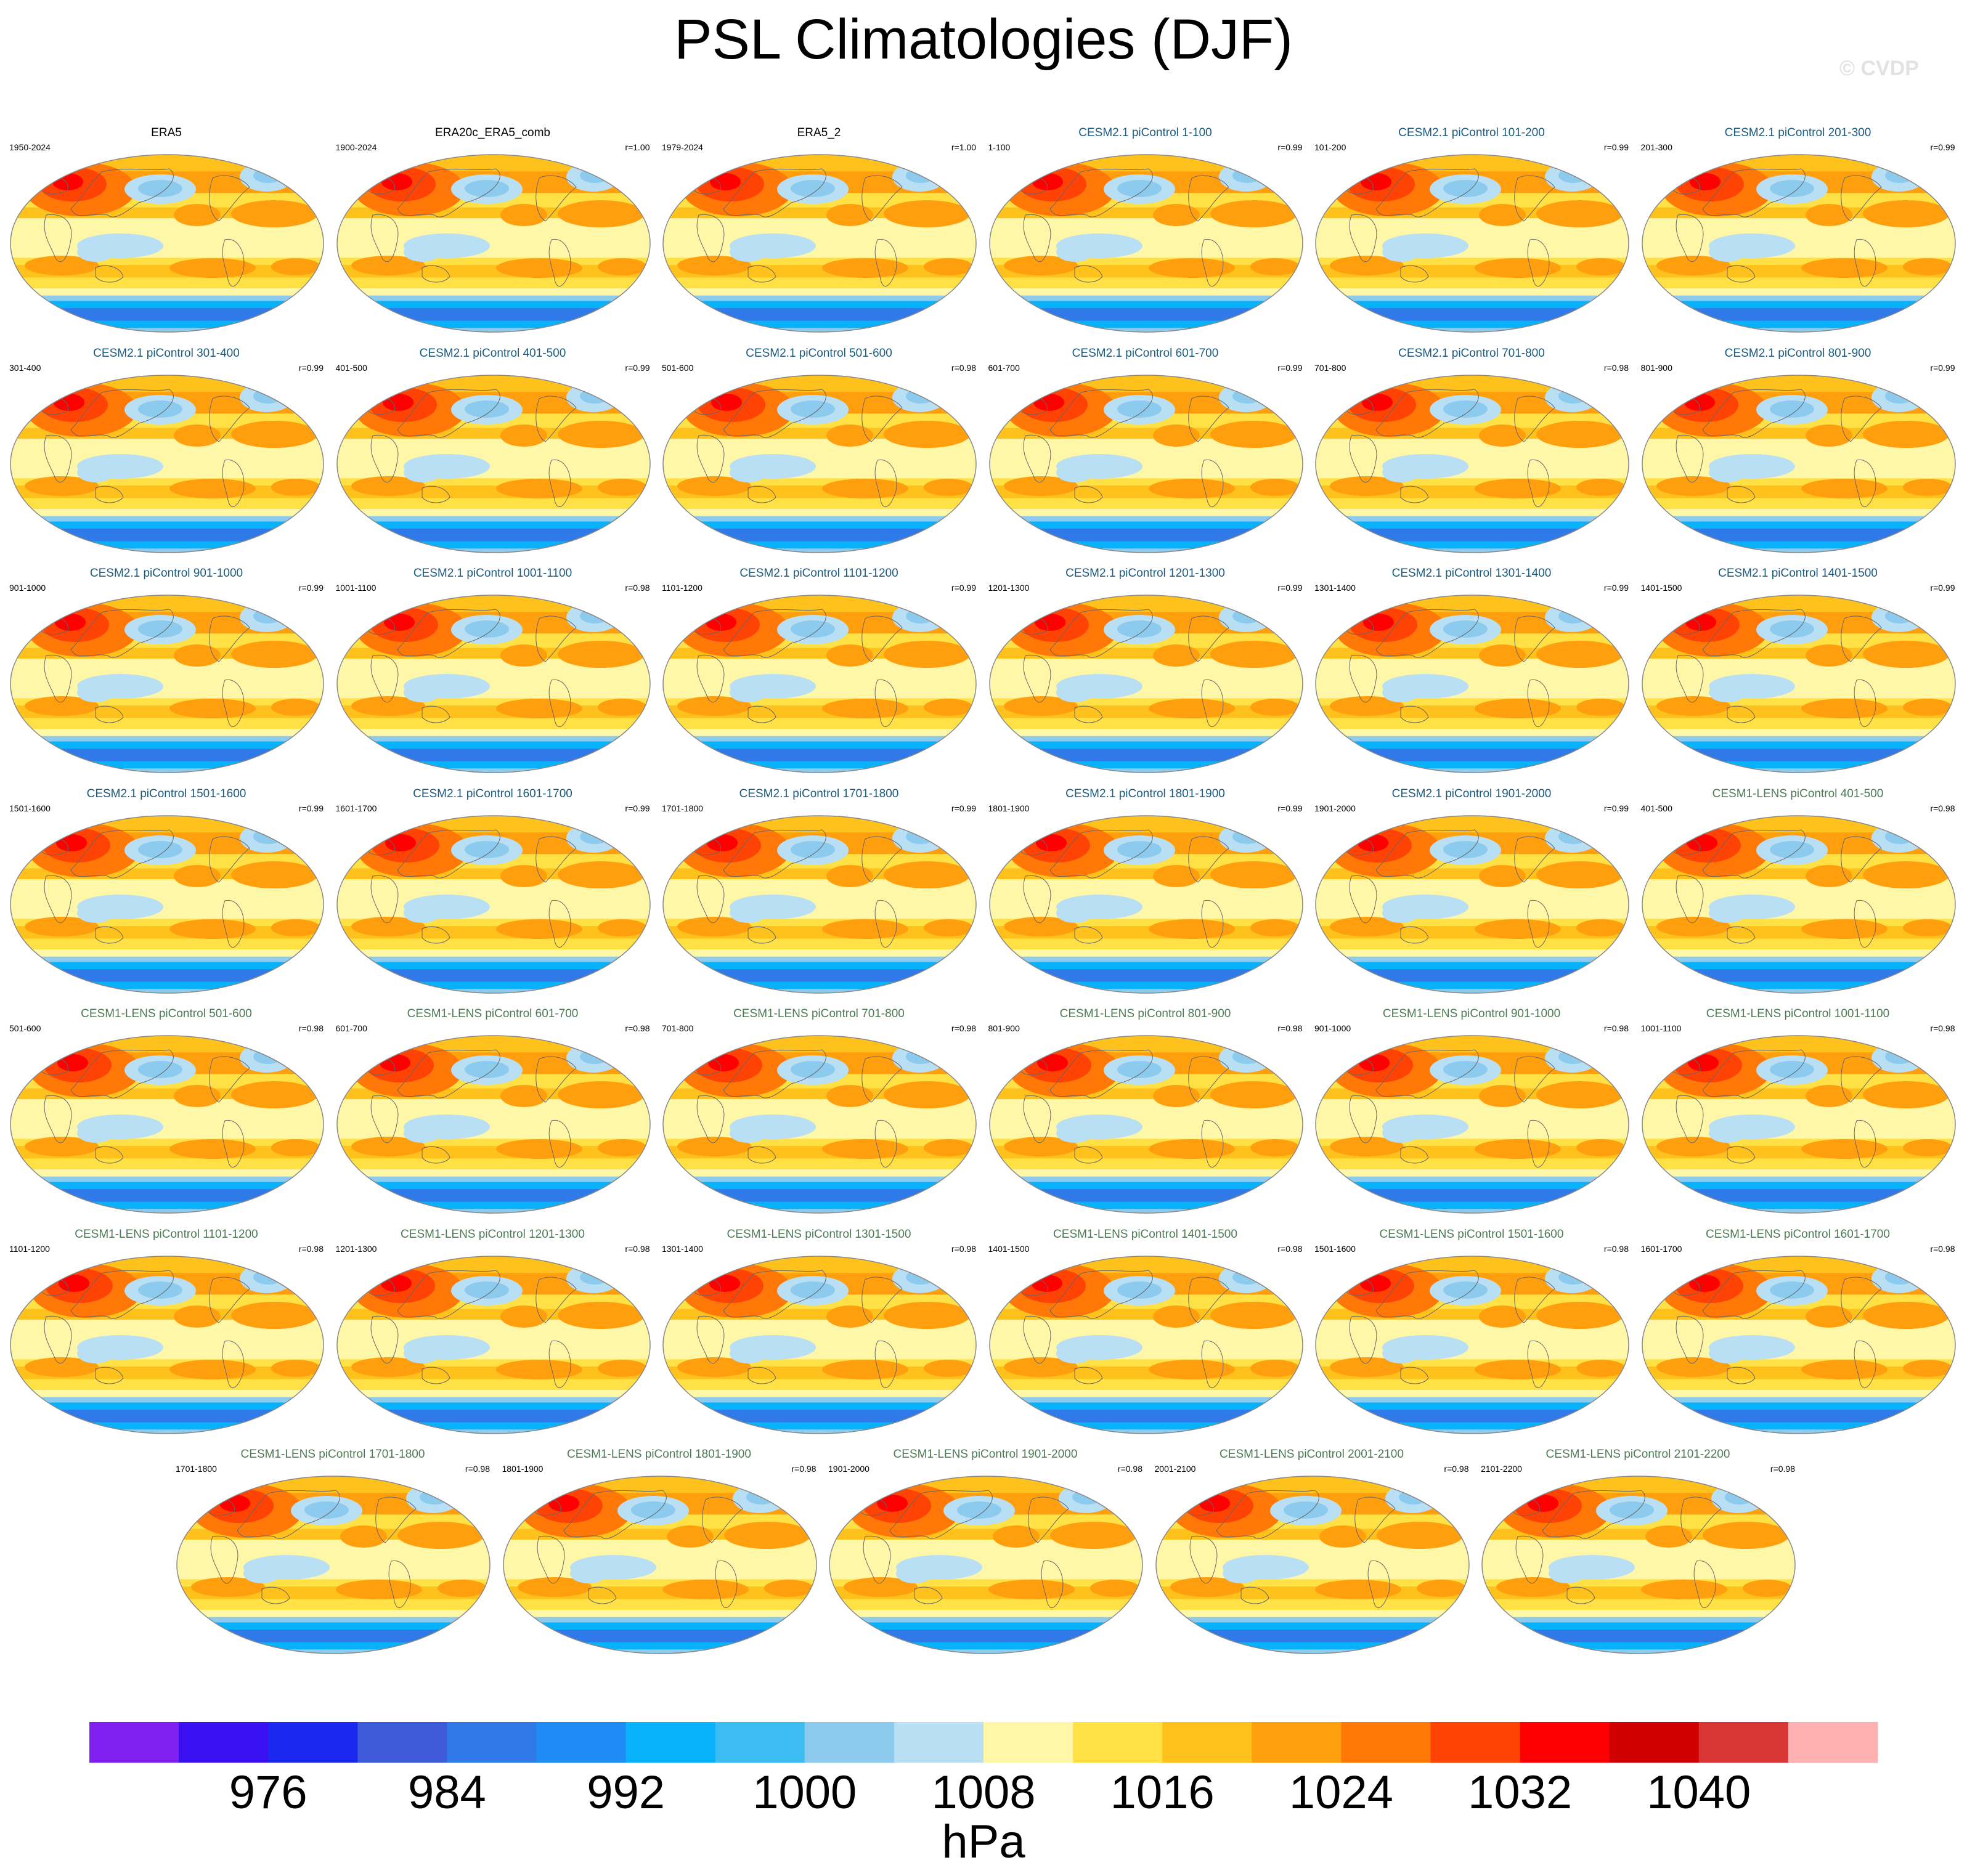 This screenshot has height=1876, width=1967. What do you see at coordinates (804, 1792) in the screenshot?
I see `colorbar-tick-label: 1000` at bounding box center [804, 1792].